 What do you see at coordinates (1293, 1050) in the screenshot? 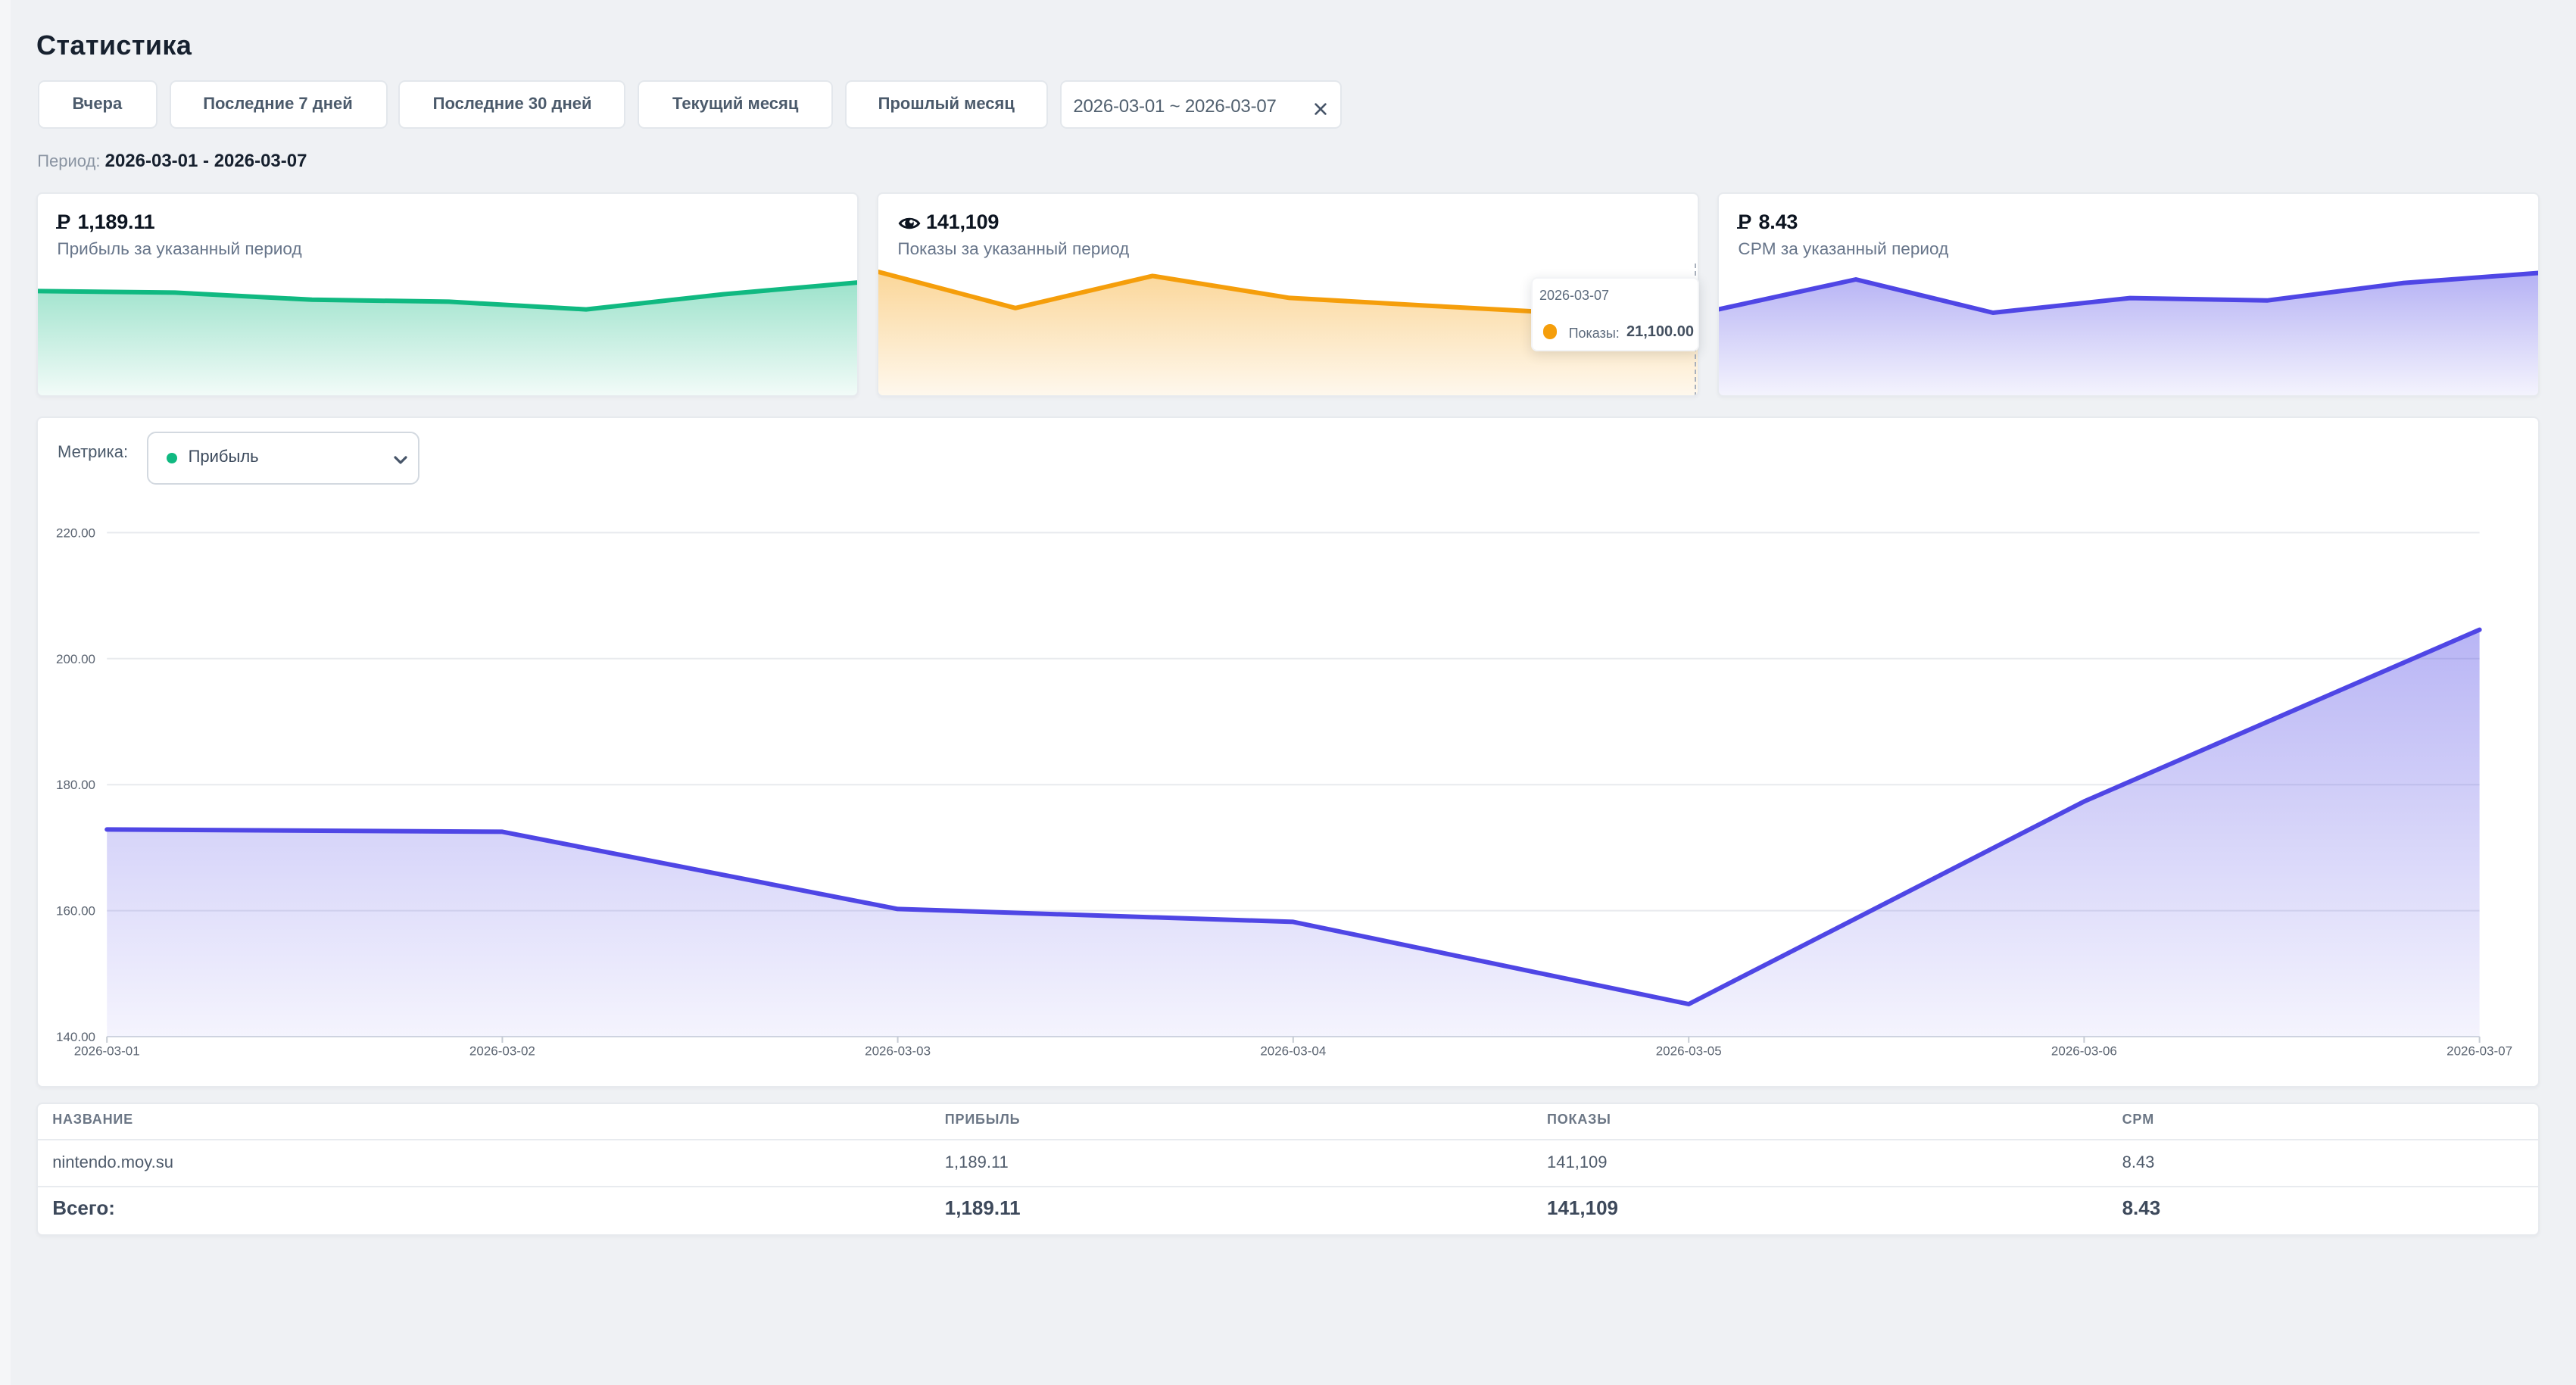
I see `svg-text: 2026-03-04` at bounding box center [1293, 1050].